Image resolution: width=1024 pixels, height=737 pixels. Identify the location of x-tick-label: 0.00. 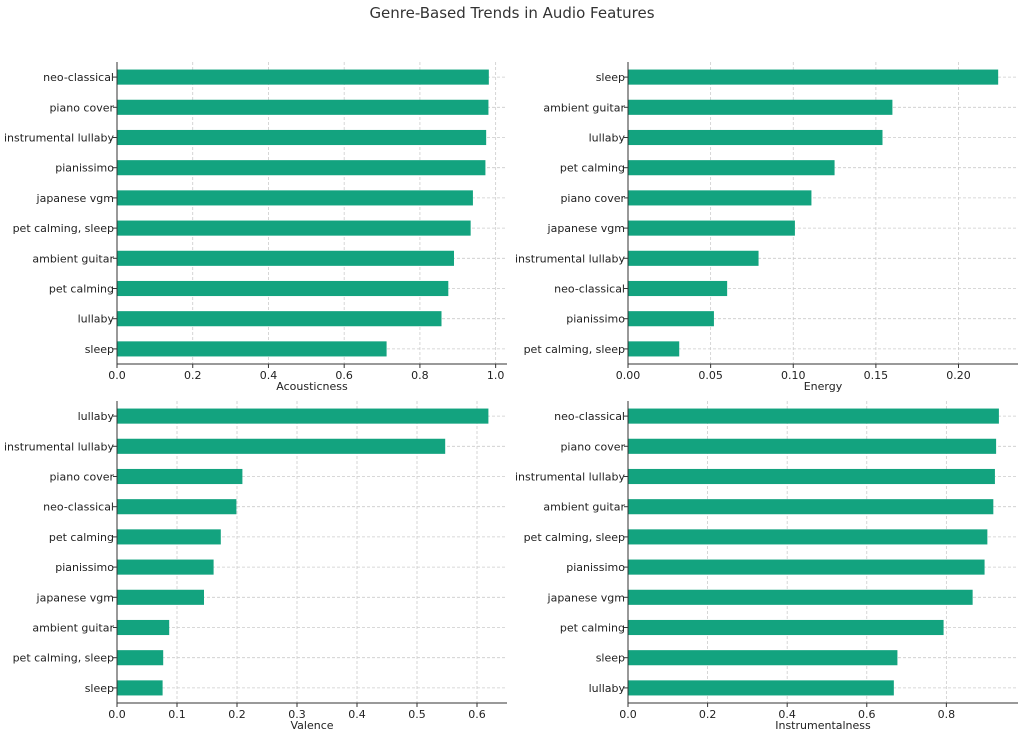
(628, 375).